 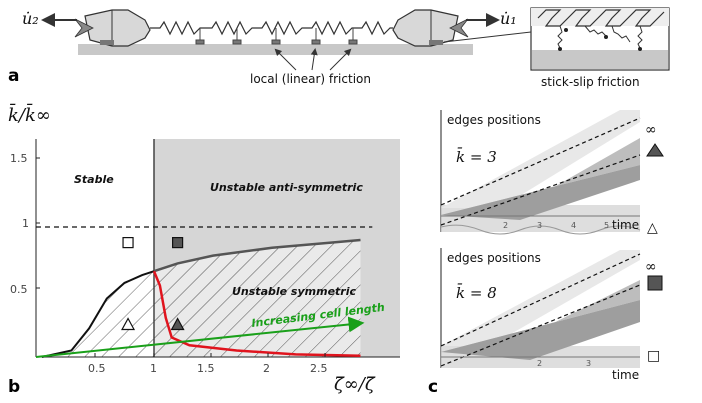 I want to click on x-tick-label: 2.5, so click(x=319, y=368).